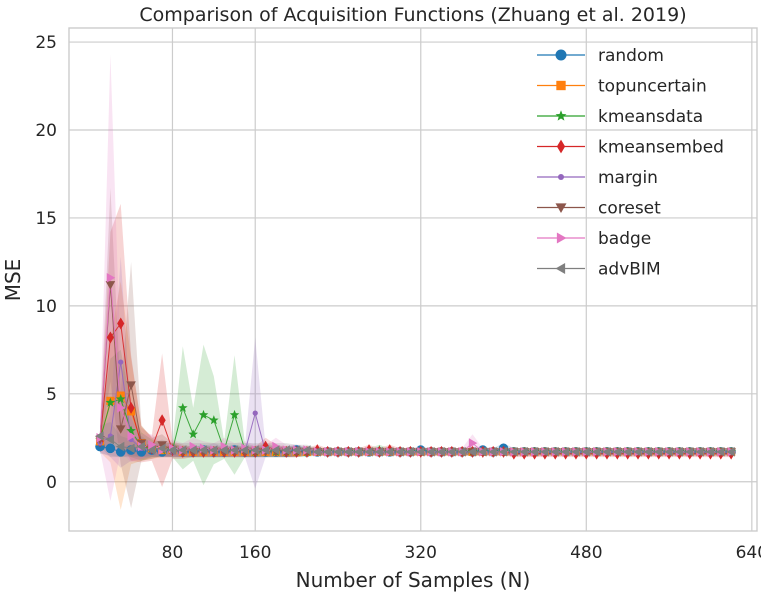 This screenshot has width=761, height=596. I want to click on legend-label-advbim: advBIM, so click(629, 270).